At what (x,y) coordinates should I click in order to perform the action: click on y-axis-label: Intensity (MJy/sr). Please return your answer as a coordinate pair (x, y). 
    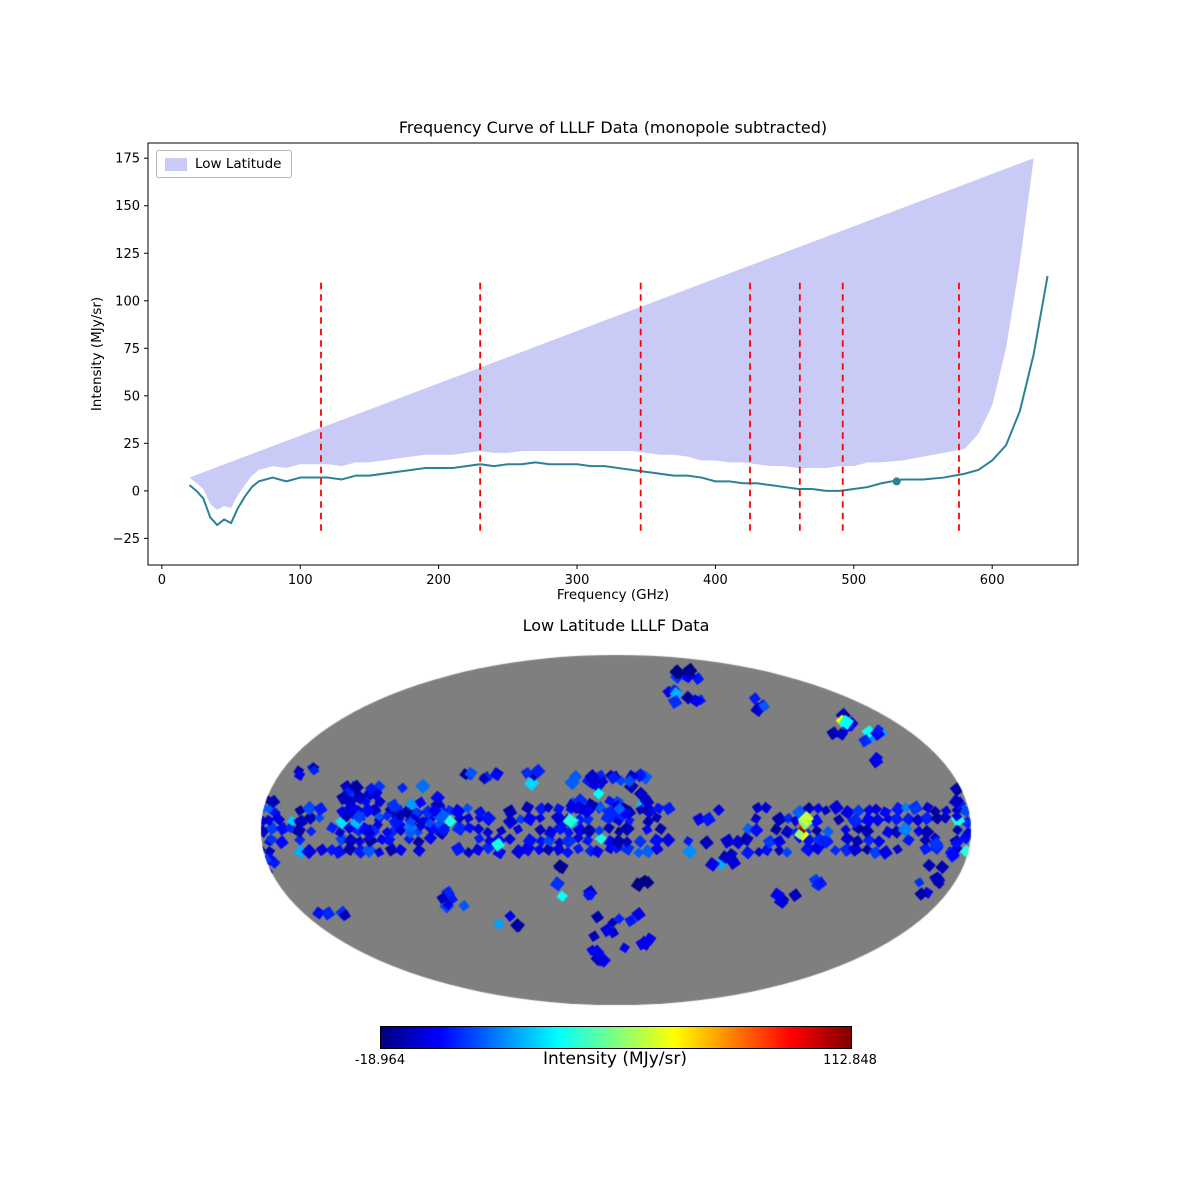
    Looking at the image, I should click on (97, 354).